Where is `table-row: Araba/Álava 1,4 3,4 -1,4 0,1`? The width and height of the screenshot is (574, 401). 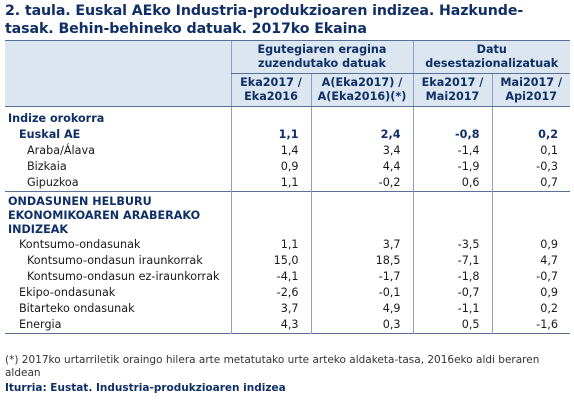 table-row: Araba/Álava 1,4 3,4 -1,4 0,1 is located at coordinates (287, 151).